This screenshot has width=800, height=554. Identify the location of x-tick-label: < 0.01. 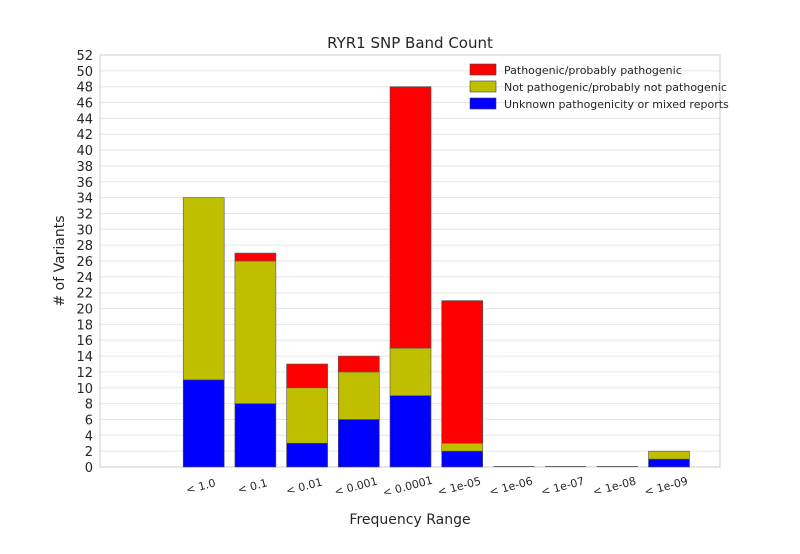
(304, 487).